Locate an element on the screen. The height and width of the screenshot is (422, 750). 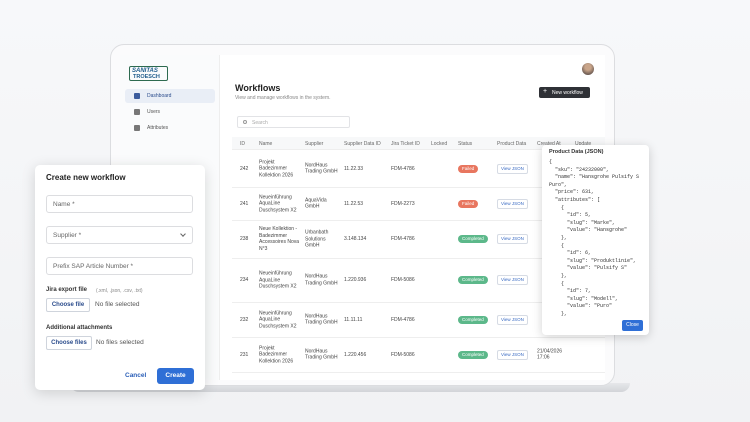
choose-files-button: Choose files is located at coordinates (69, 343).